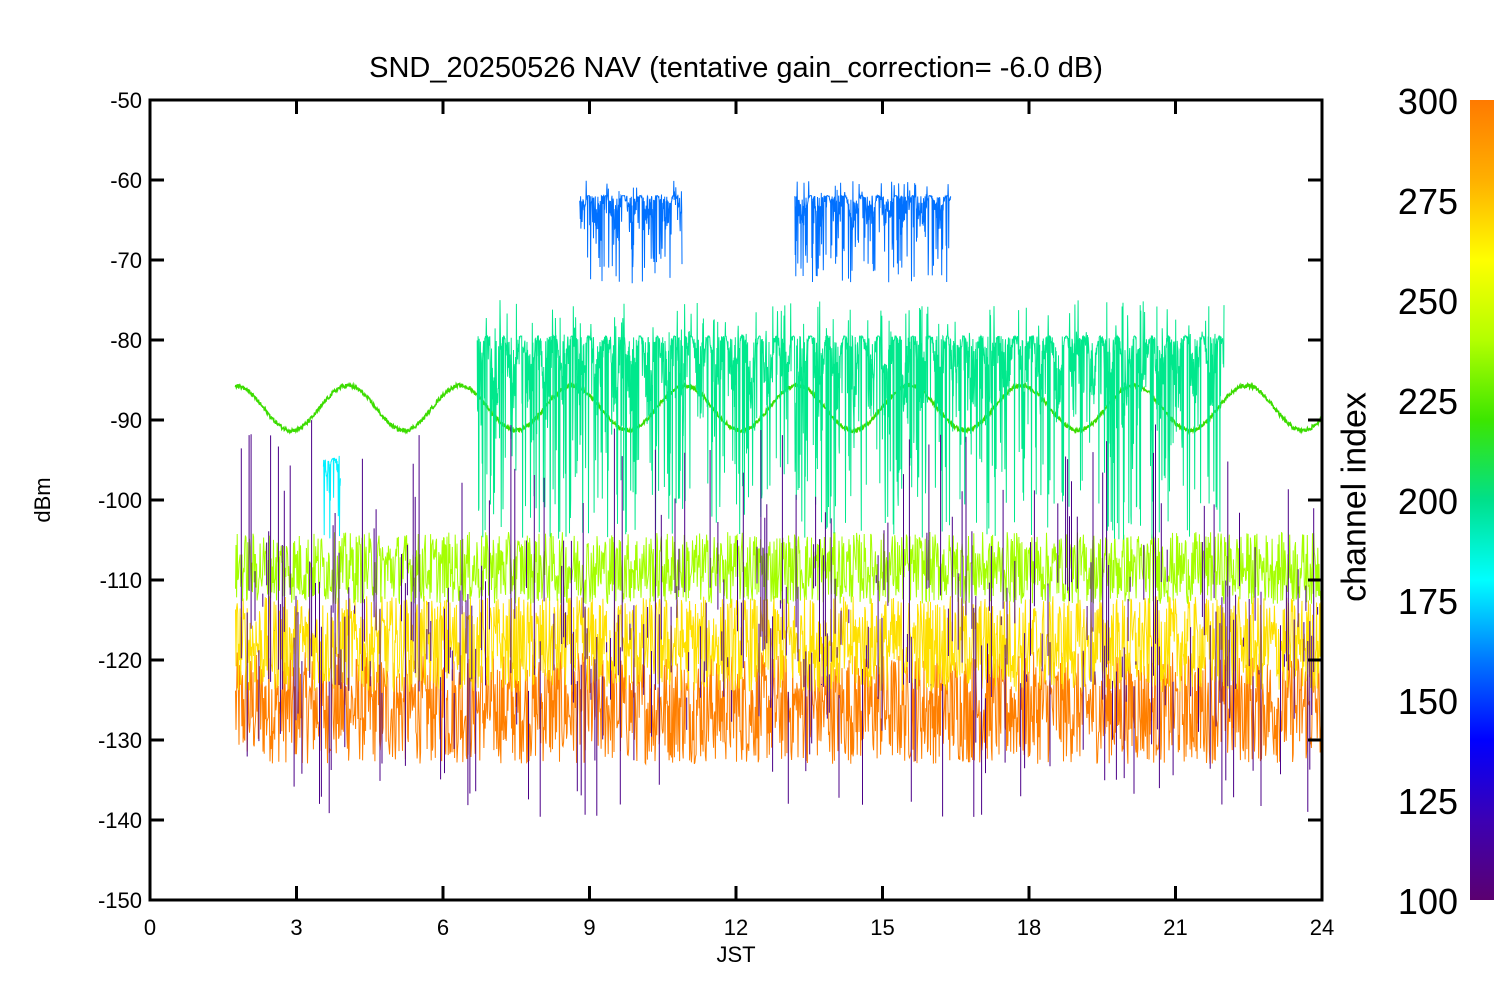  I want to click on colorbar-tick-label: 250, so click(1428, 301).